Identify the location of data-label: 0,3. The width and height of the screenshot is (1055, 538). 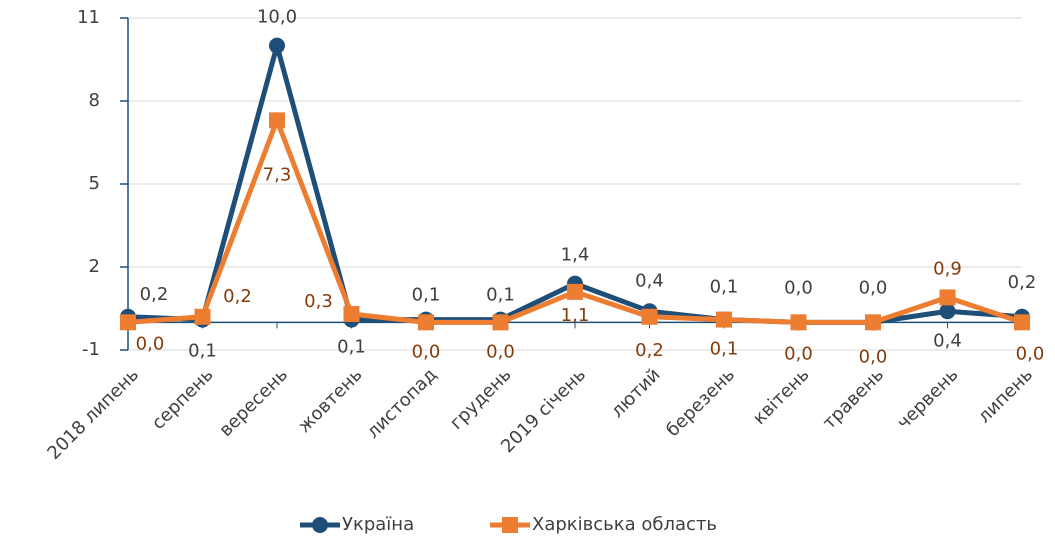
(318, 301).